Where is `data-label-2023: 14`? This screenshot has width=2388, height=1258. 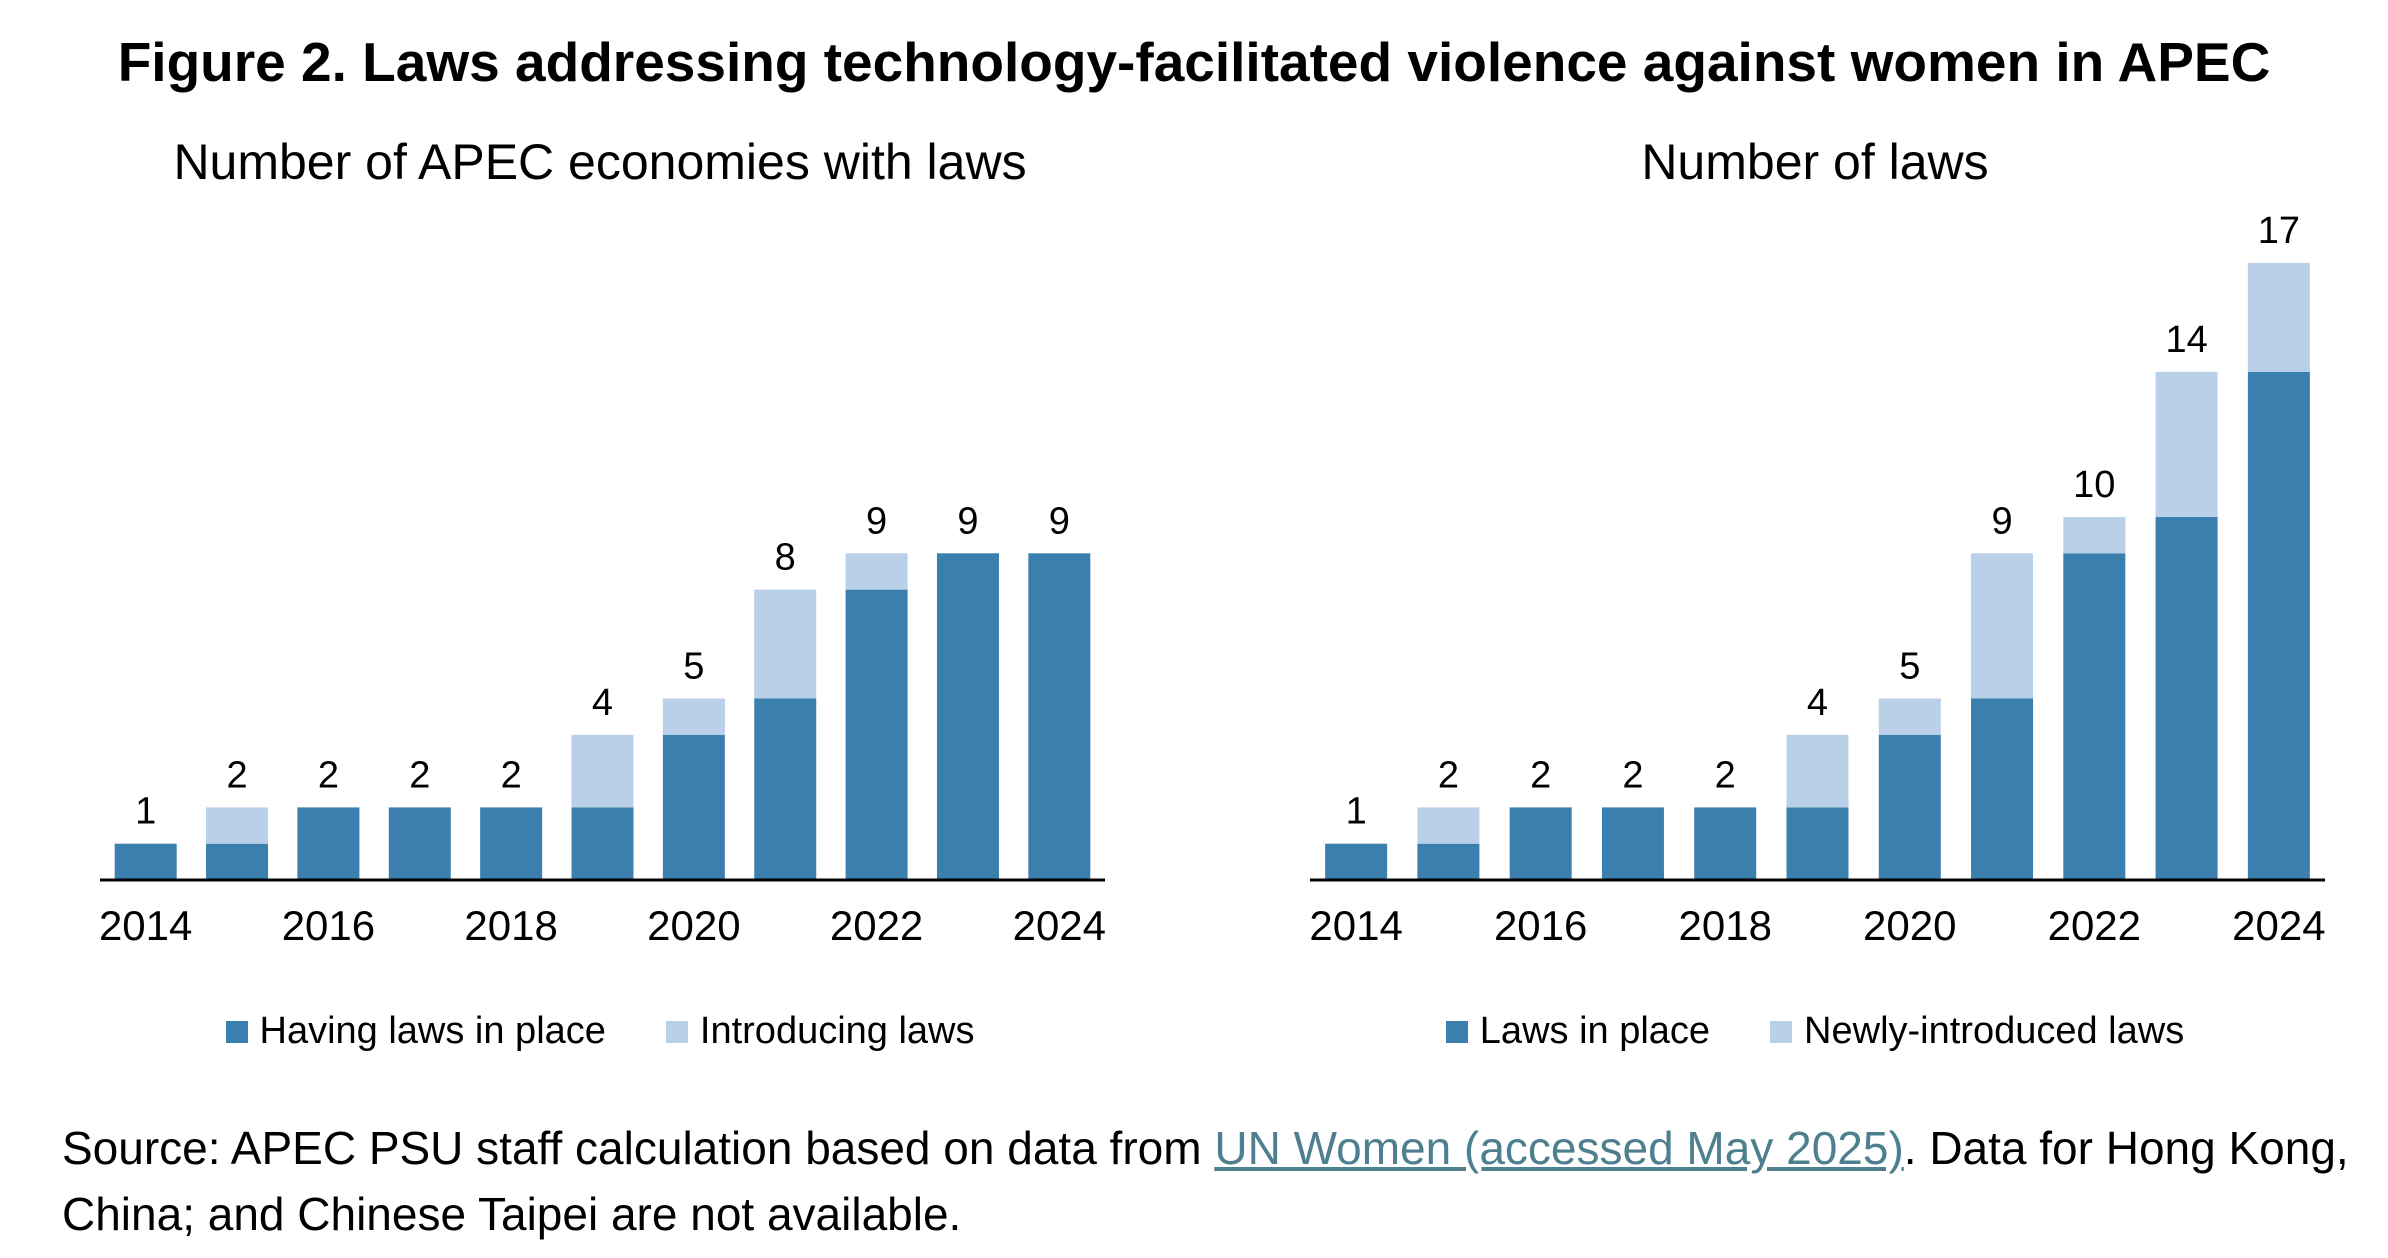 data-label-2023: 14 is located at coordinates (2186, 340).